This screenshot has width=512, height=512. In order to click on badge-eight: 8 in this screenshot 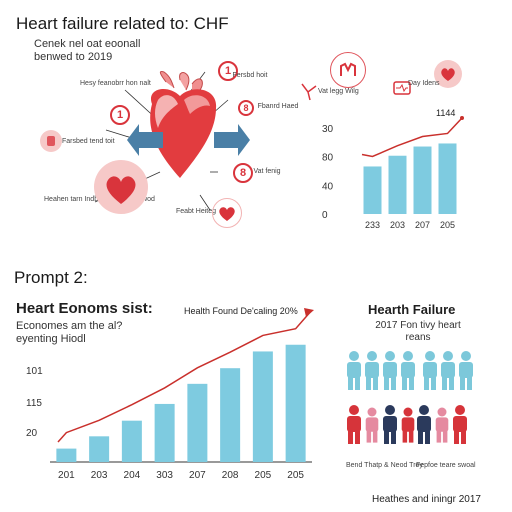, I will do `click(243, 173)`.